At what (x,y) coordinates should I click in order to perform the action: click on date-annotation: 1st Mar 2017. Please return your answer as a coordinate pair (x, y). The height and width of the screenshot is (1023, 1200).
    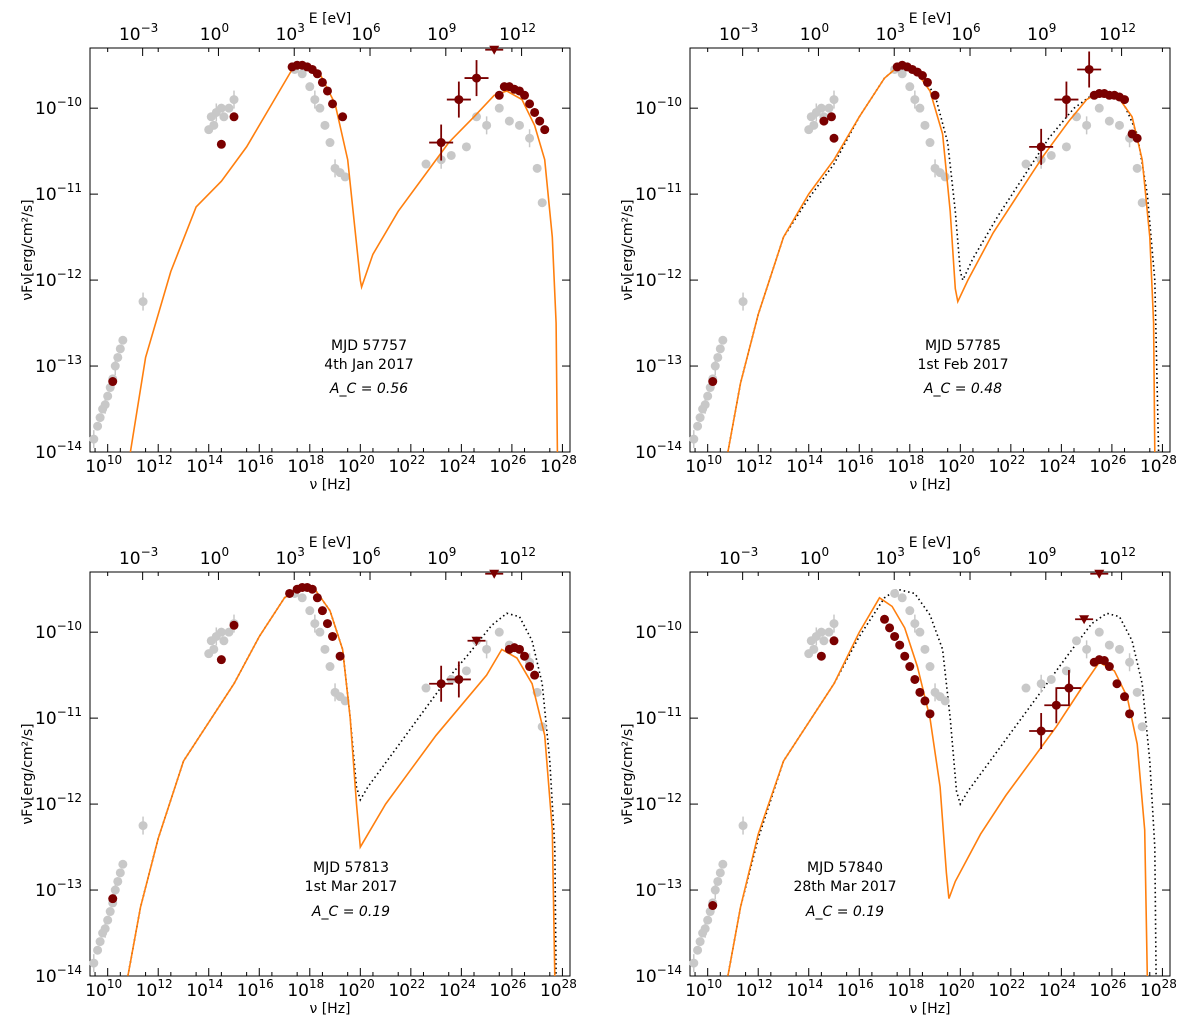
    Looking at the image, I should click on (351, 887).